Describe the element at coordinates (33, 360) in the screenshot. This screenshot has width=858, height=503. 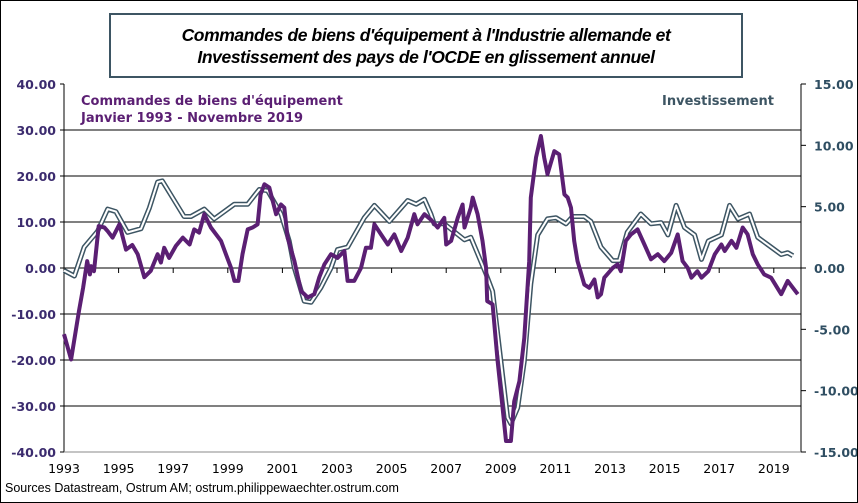
I see `left-axis-tick-label: -20.00` at that location.